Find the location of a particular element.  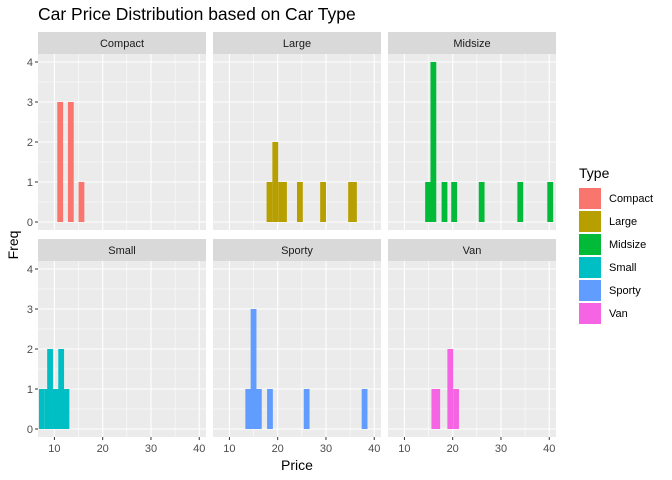

legend-label-midsize: Midsize is located at coordinates (627, 245).